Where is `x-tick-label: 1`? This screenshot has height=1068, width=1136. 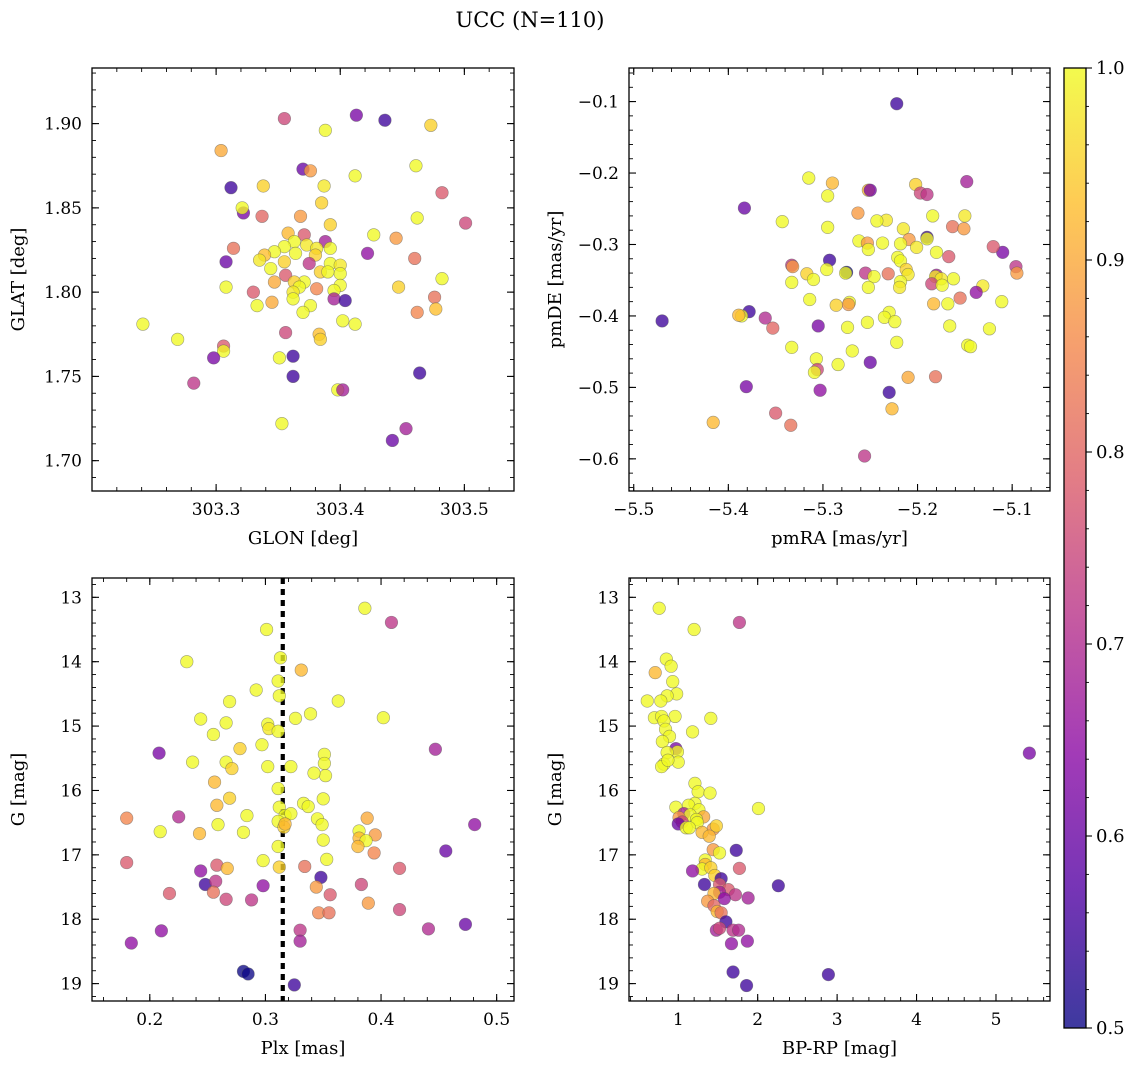 x-tick-label: 1 is located at coordinates (678, 1020).